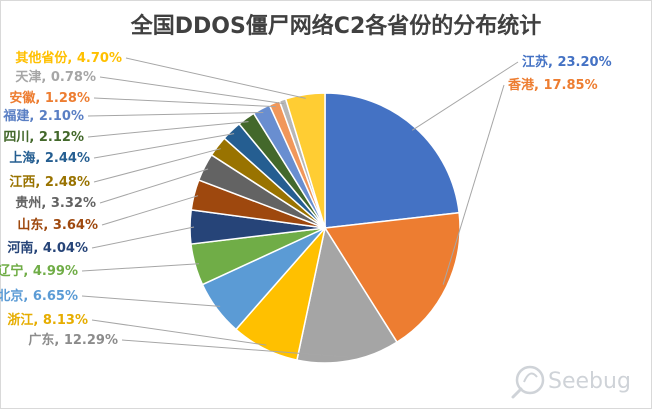 The height and width of the screenshot is (409, 652). Describe the element at coordinates (43, 137) in the screenshot. I see `data-label-11: 四川, 2.12%` at that location.